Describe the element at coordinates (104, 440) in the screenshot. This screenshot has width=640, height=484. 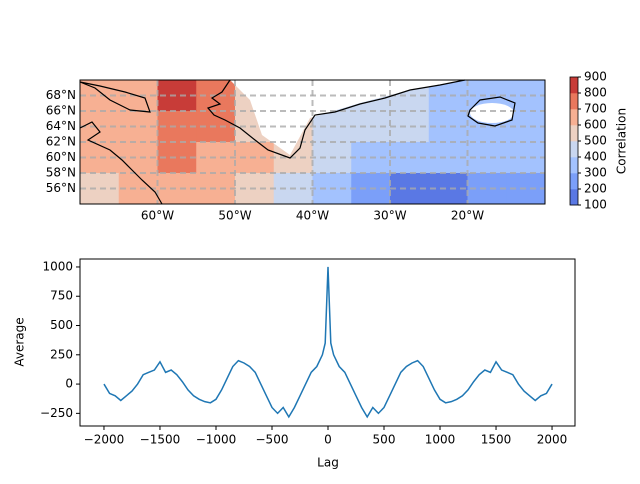
I see `x-tick-label: −2000` at that location.